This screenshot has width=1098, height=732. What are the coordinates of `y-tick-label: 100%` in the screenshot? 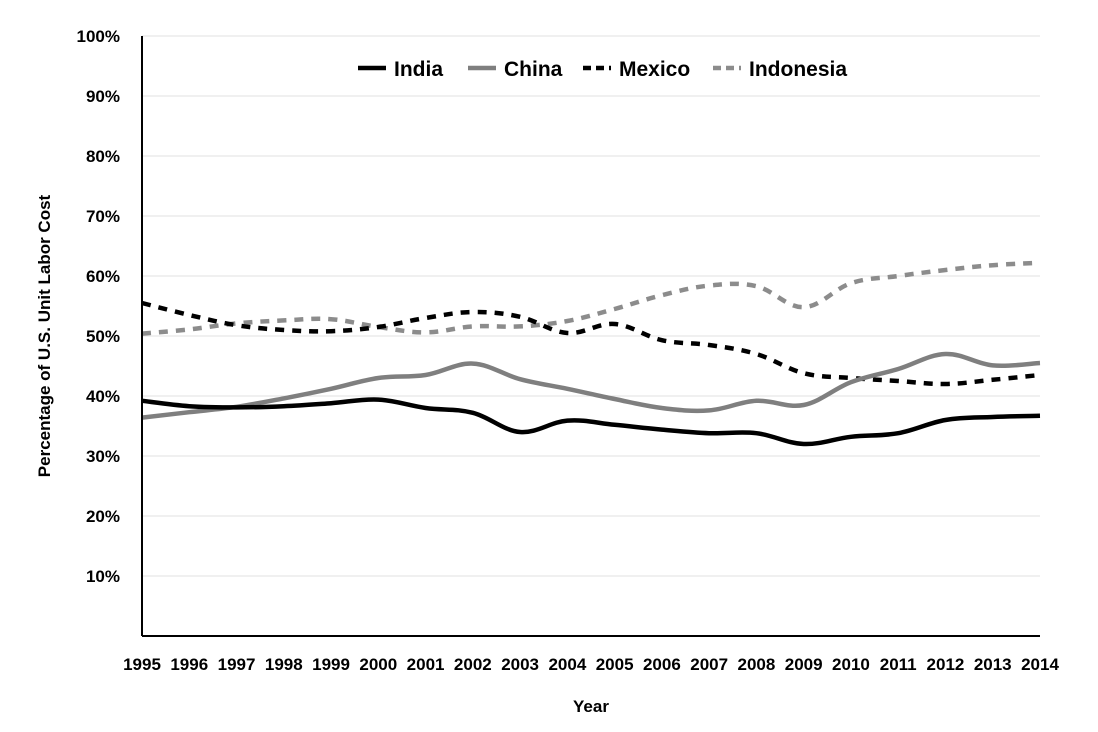 It's located at (98, 36).